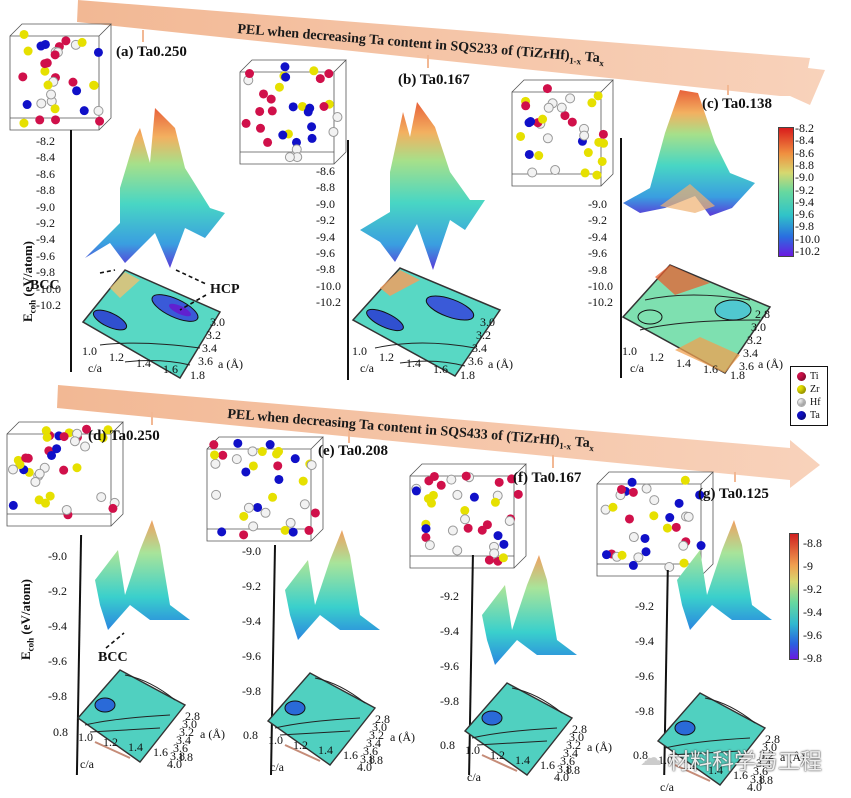  I want to click on a-label-e: a (Å), so click(402, 737).